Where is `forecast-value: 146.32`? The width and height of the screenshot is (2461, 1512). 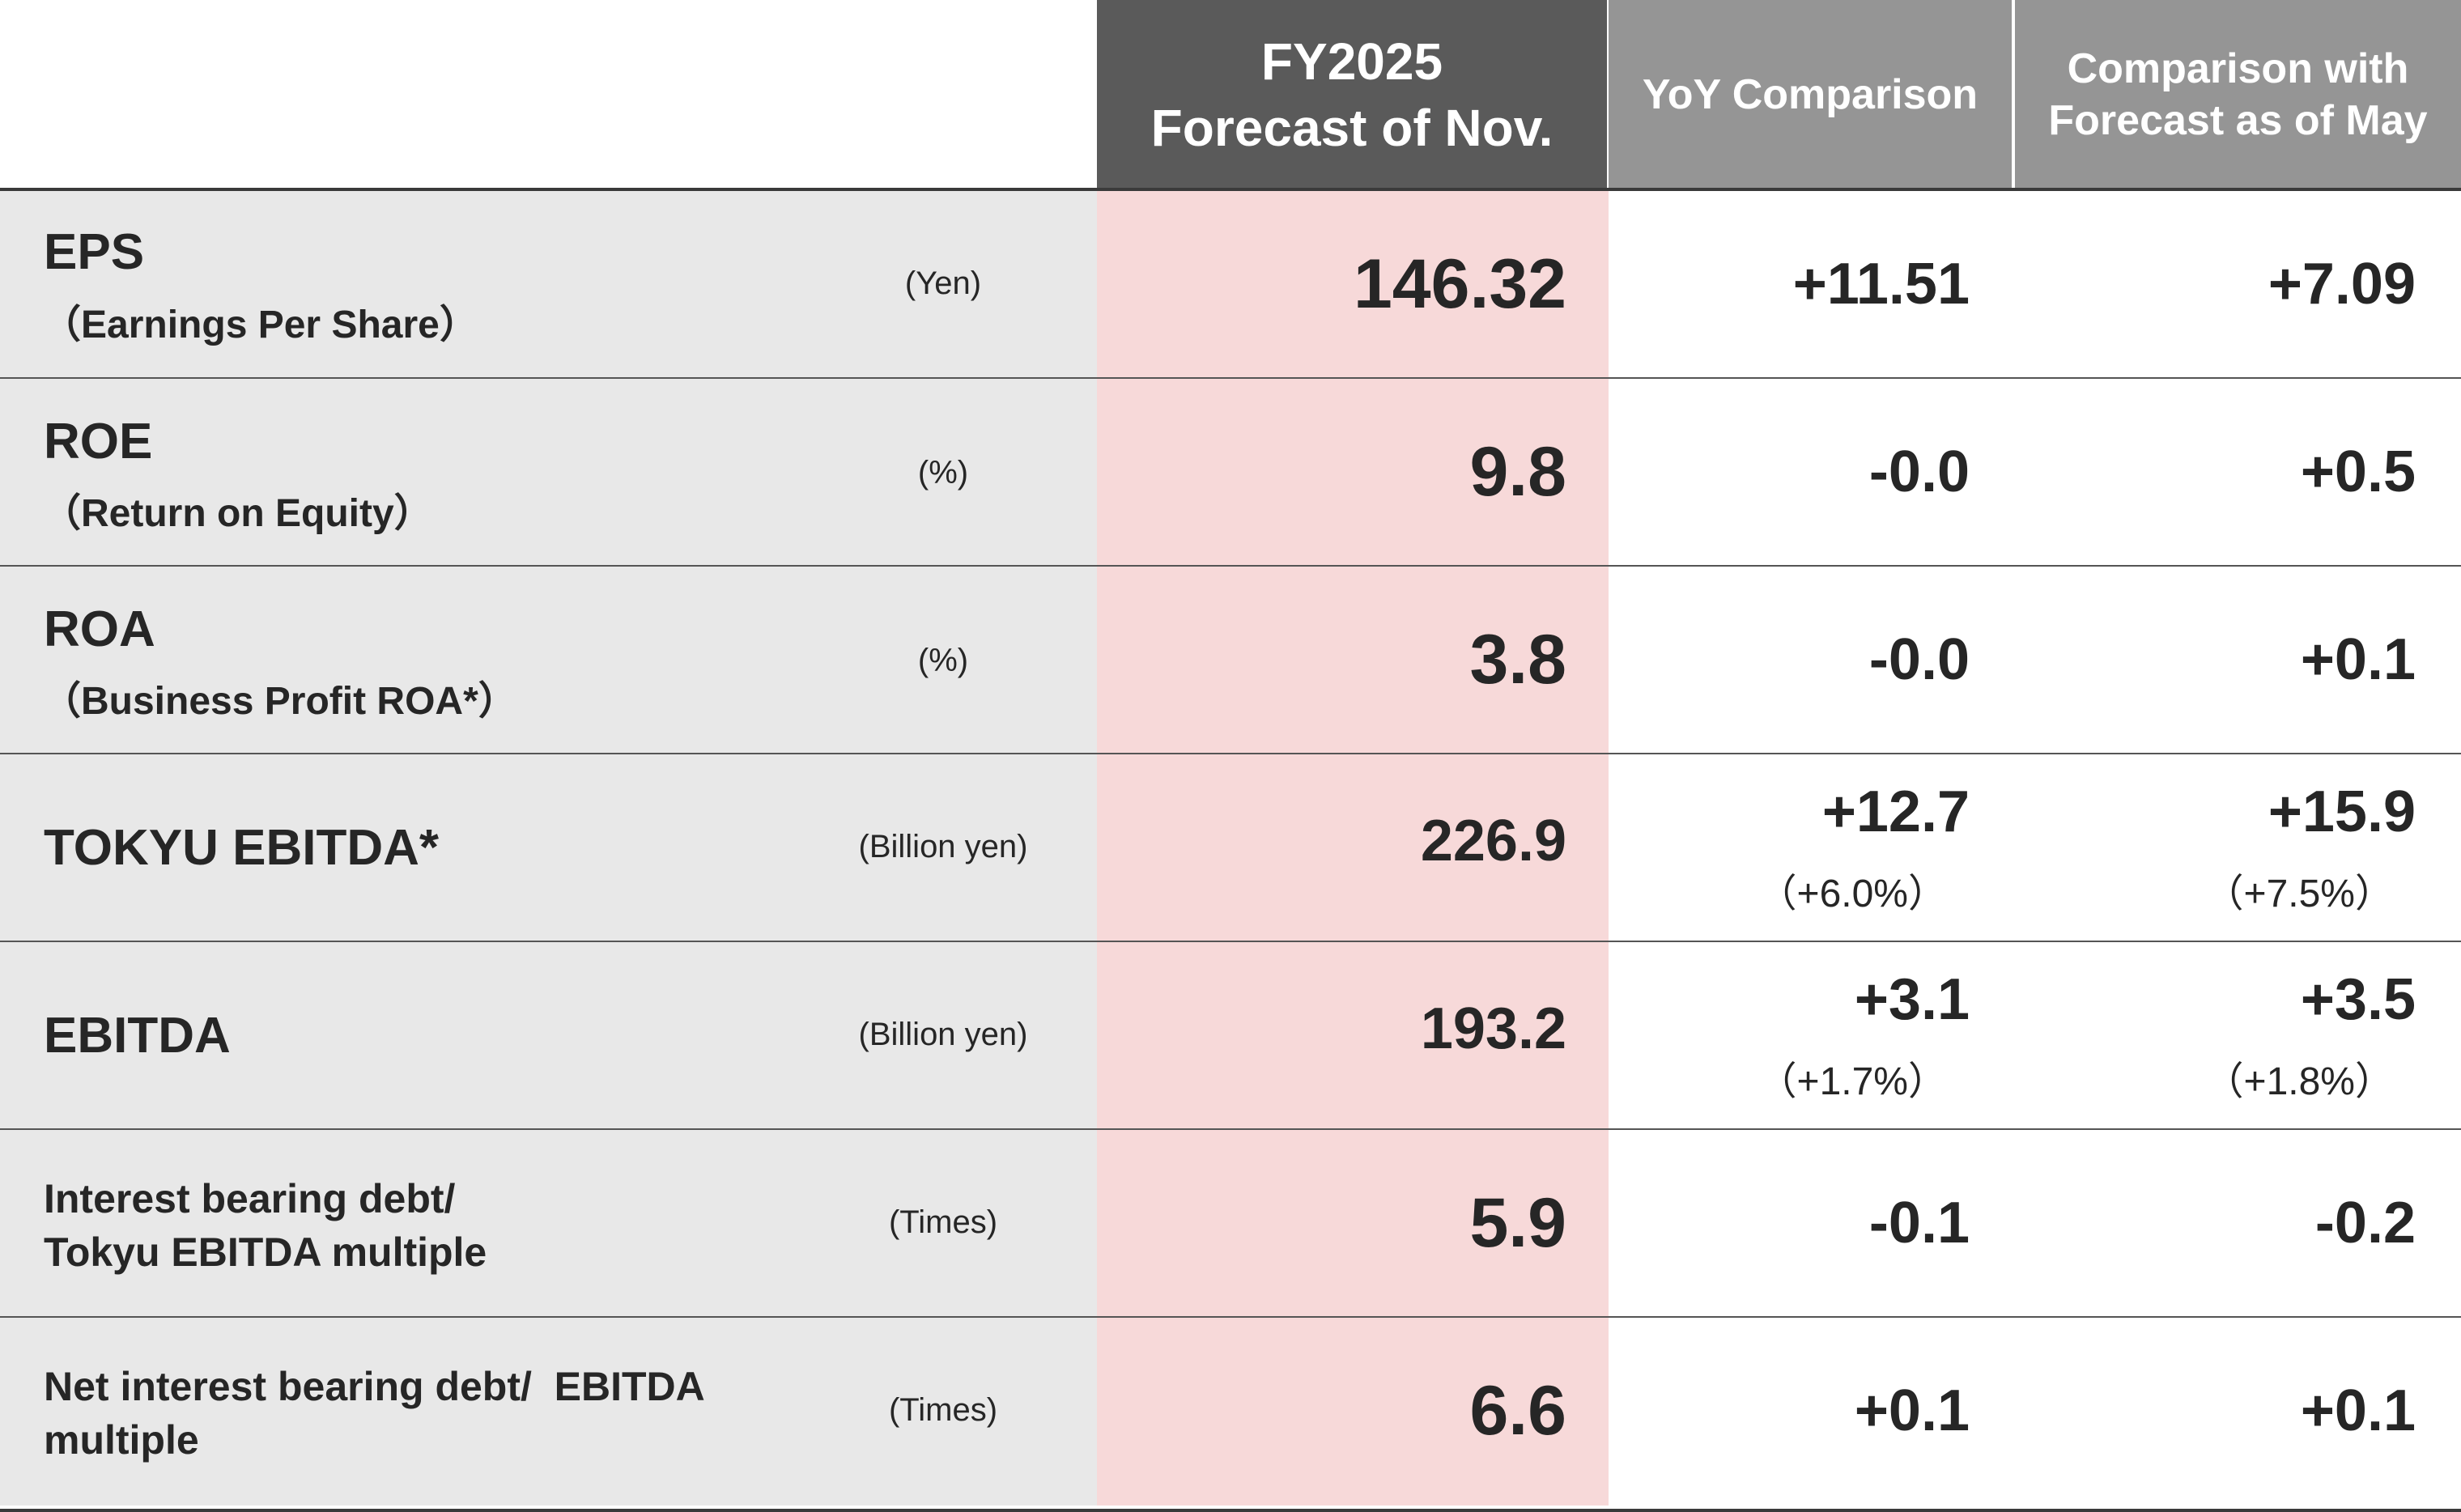 forecast-value: 146.32 is located at coordinates (1460, 284).